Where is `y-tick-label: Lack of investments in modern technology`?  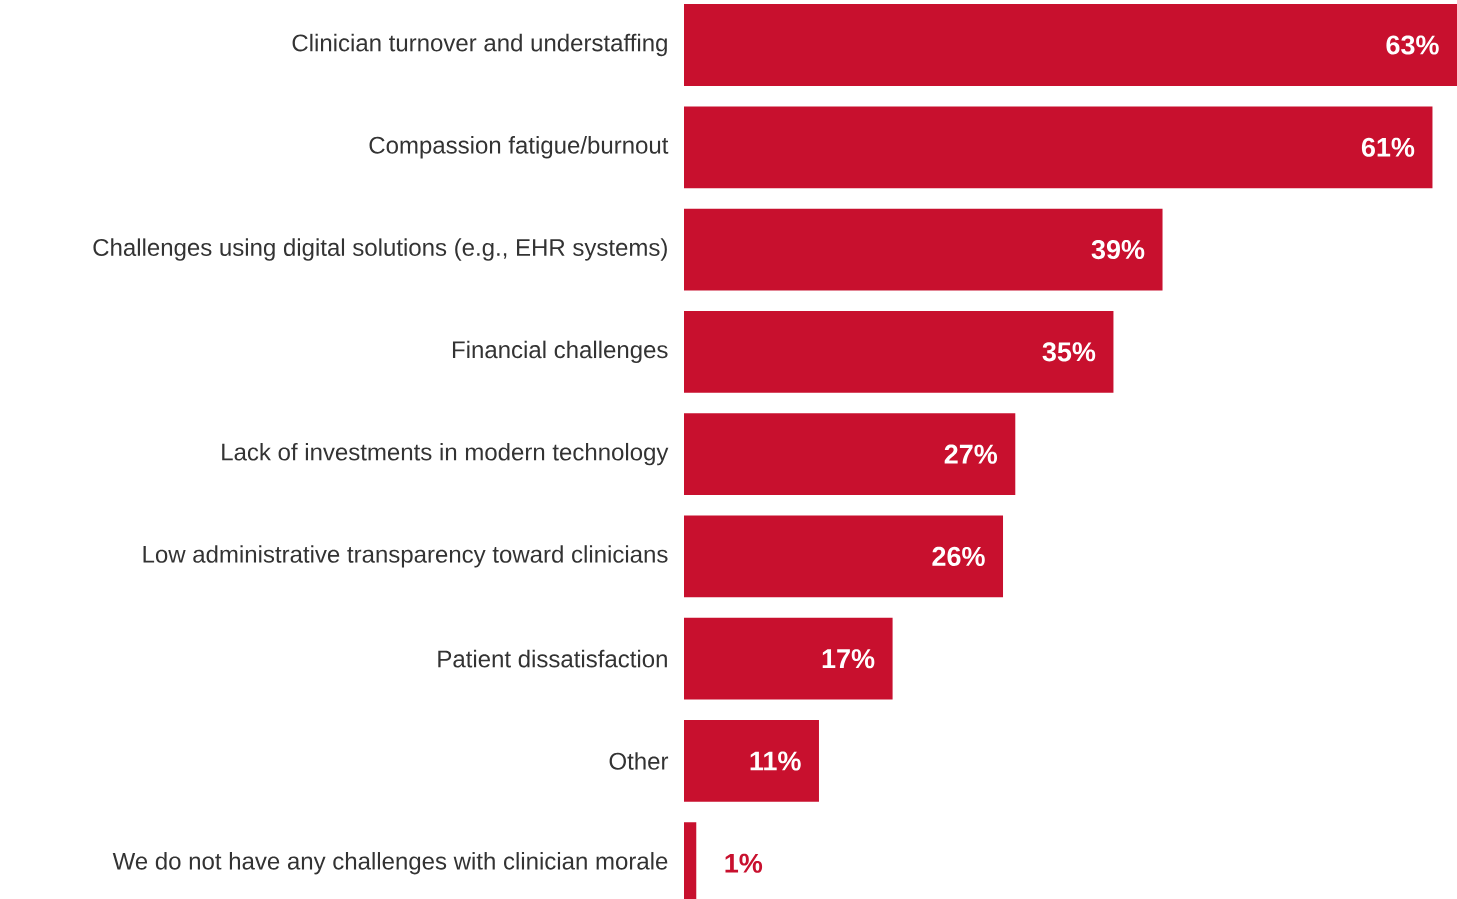
y-tick-label: Lack of investments in modern technology is located at coordinates (445, 454).